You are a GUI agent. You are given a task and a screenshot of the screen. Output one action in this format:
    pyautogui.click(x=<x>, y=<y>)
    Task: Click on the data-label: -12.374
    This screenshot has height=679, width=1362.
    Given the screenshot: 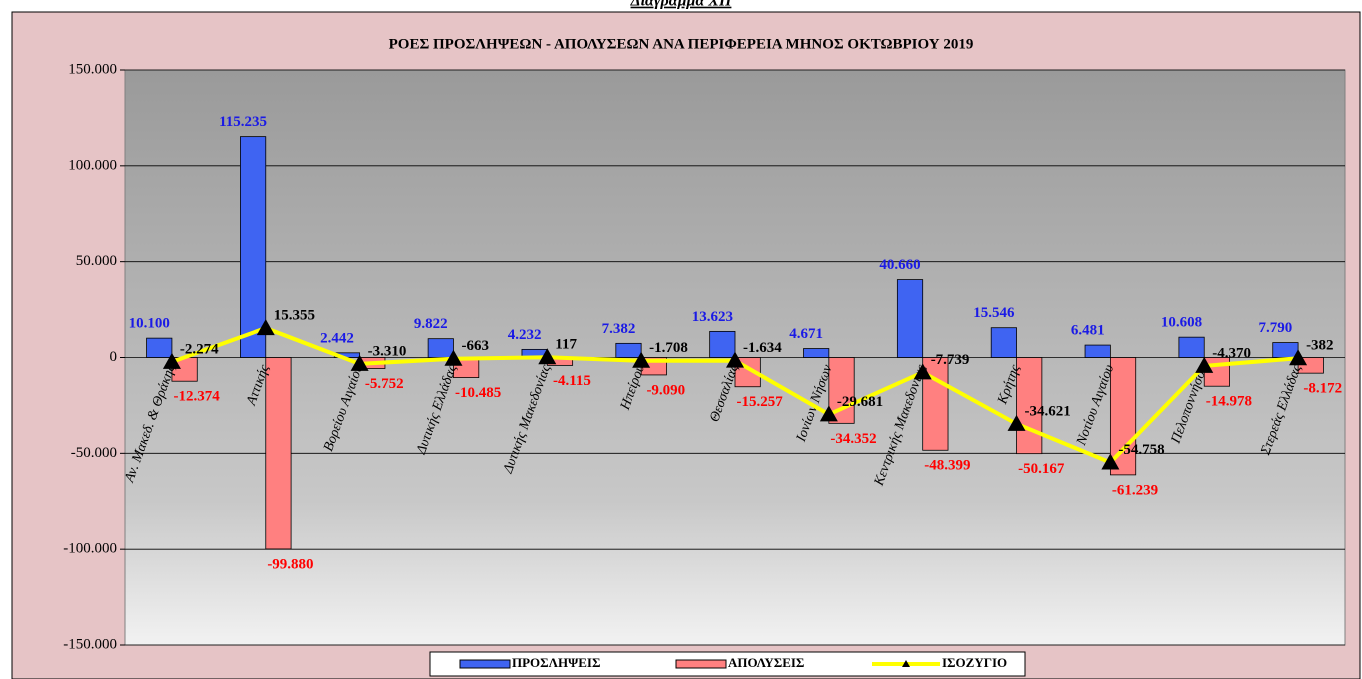 What is the action you would take?
    pyautogui.click(x=196, y=397)
    